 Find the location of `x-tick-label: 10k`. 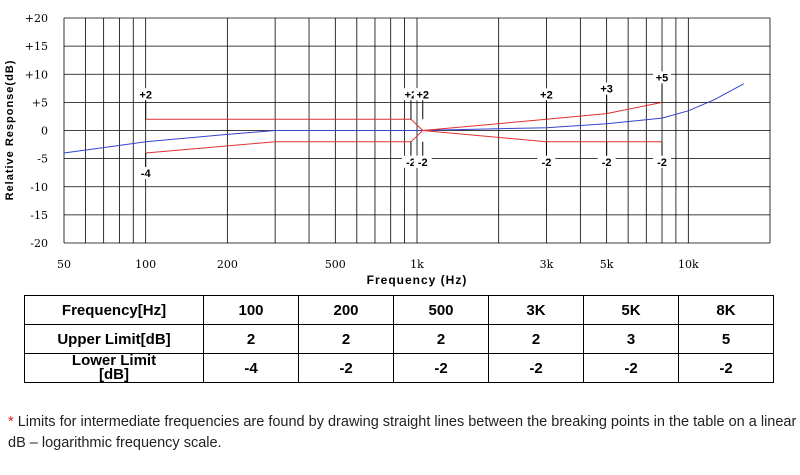

x-tick-label: 10k is located at coordinates (688, 264).